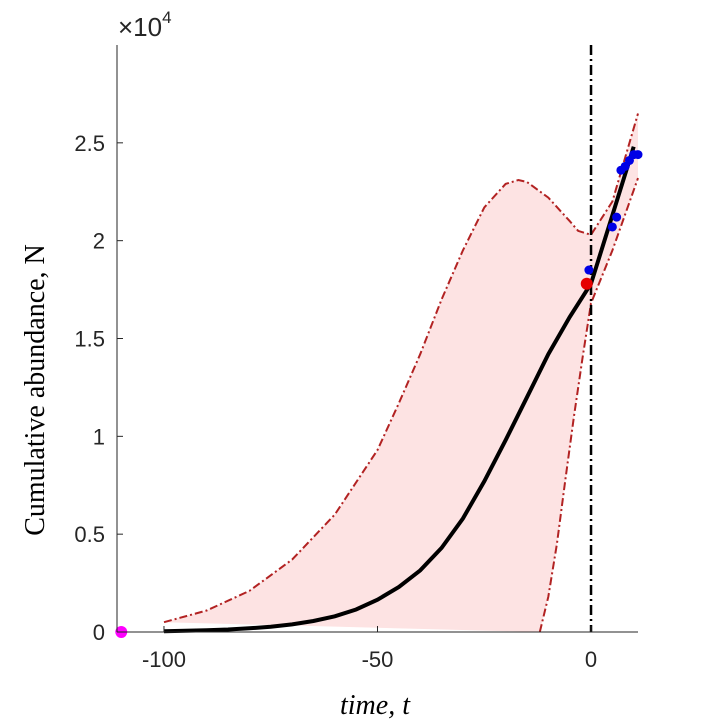 Image resolution: width=701 pixels, height=728 pixels. What do you see at coordinates (378, 659) in the screenshot?
I see `x-tick-label: -50` at bounding box center [378, 659].